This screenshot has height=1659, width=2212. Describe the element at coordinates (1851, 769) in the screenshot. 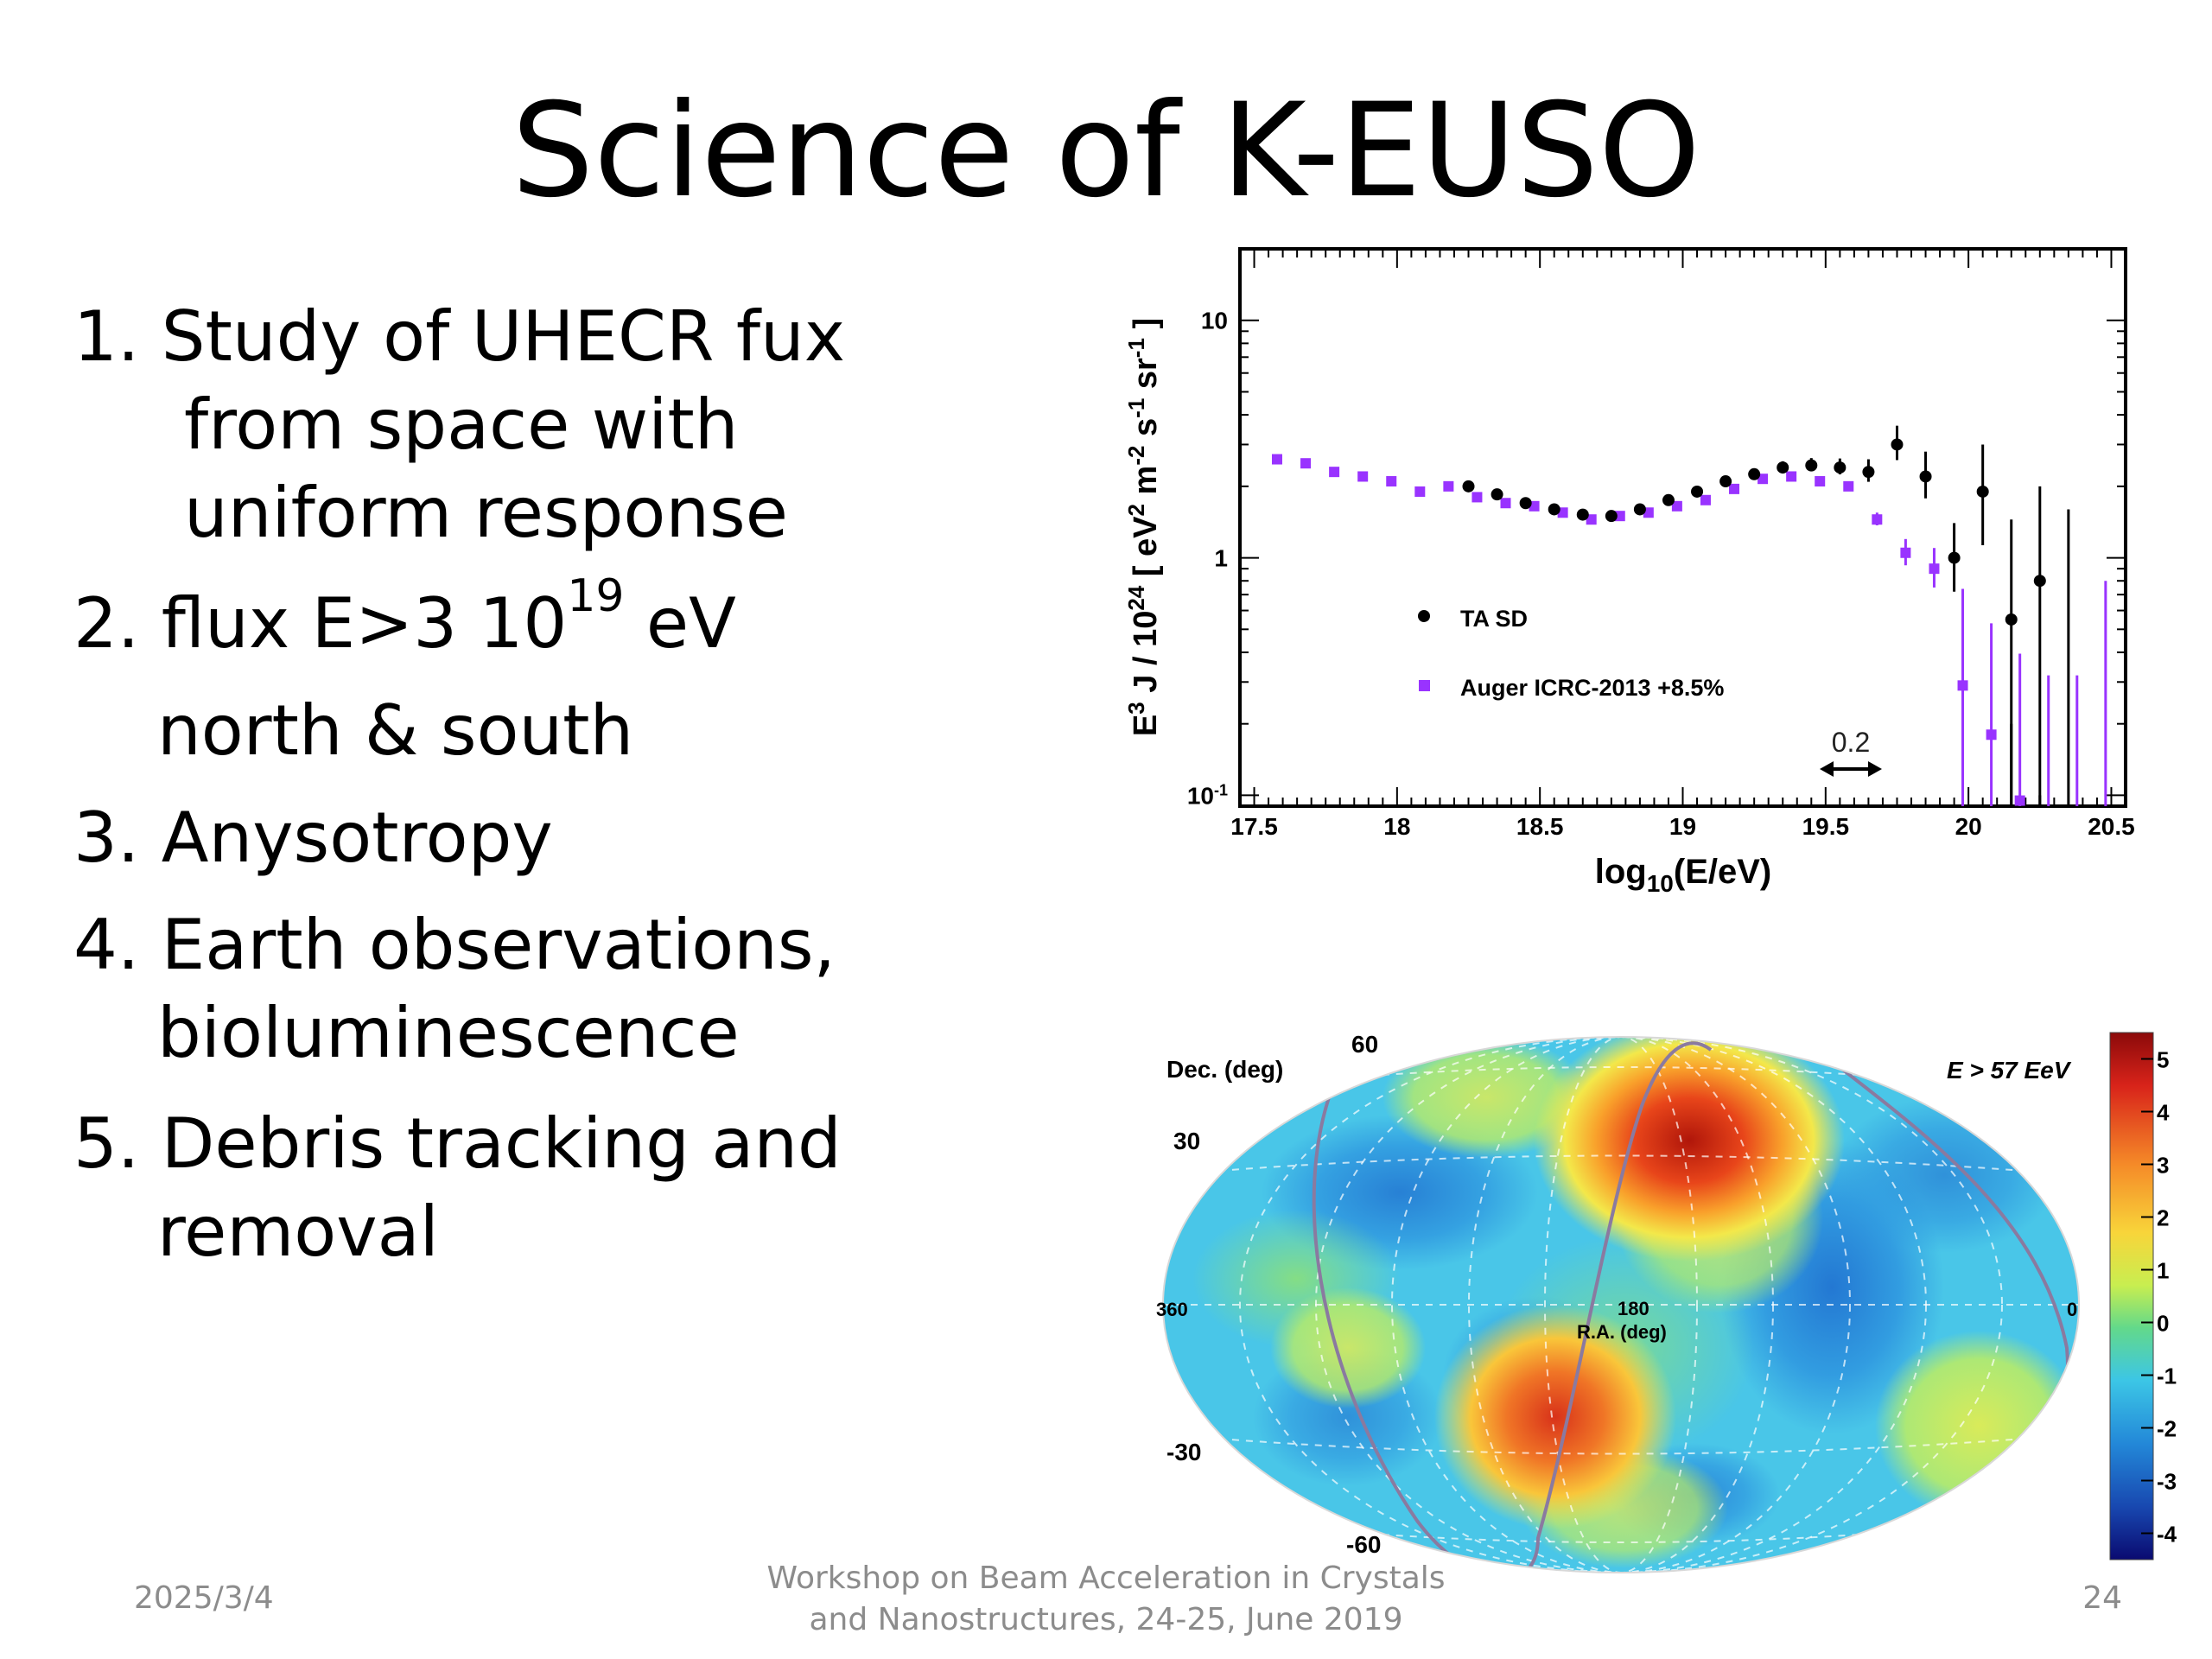

I see `resolution-arrow` at that location.